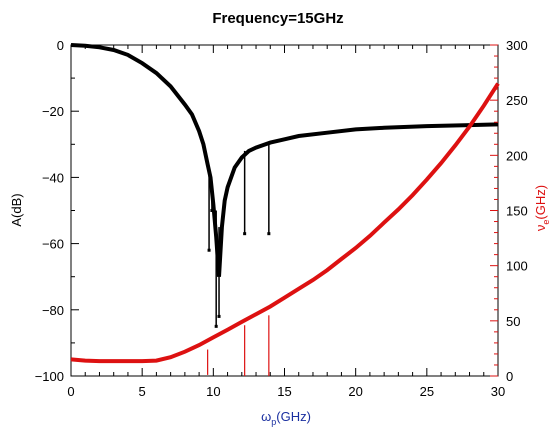 The width and height of the screenshot is (557, 437). What do you see at coordinates (498, 391) in the screenshot?
I see `x-tick-label: 30` at bounding box center [498, 391].